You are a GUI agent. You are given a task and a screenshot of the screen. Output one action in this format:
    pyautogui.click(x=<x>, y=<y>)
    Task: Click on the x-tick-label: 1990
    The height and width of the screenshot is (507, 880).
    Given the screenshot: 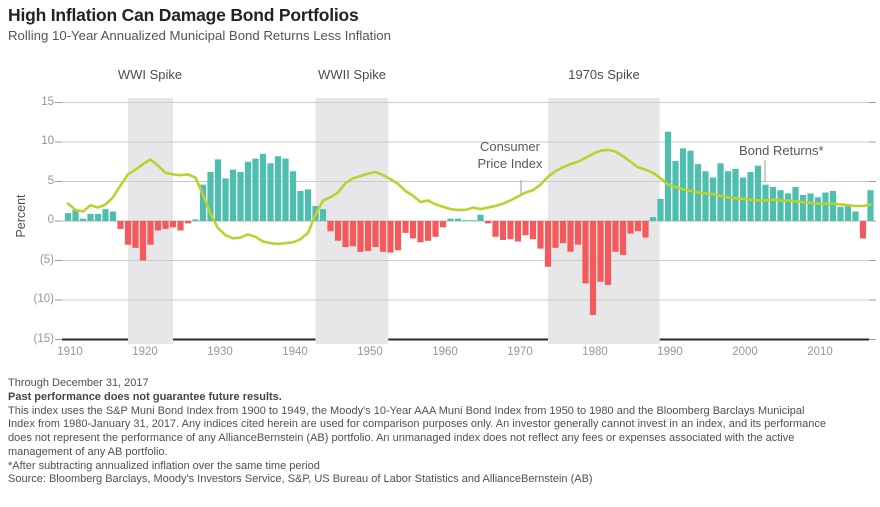 What is the action you would take?
    pyautogui.click(x=670, y=352)
    